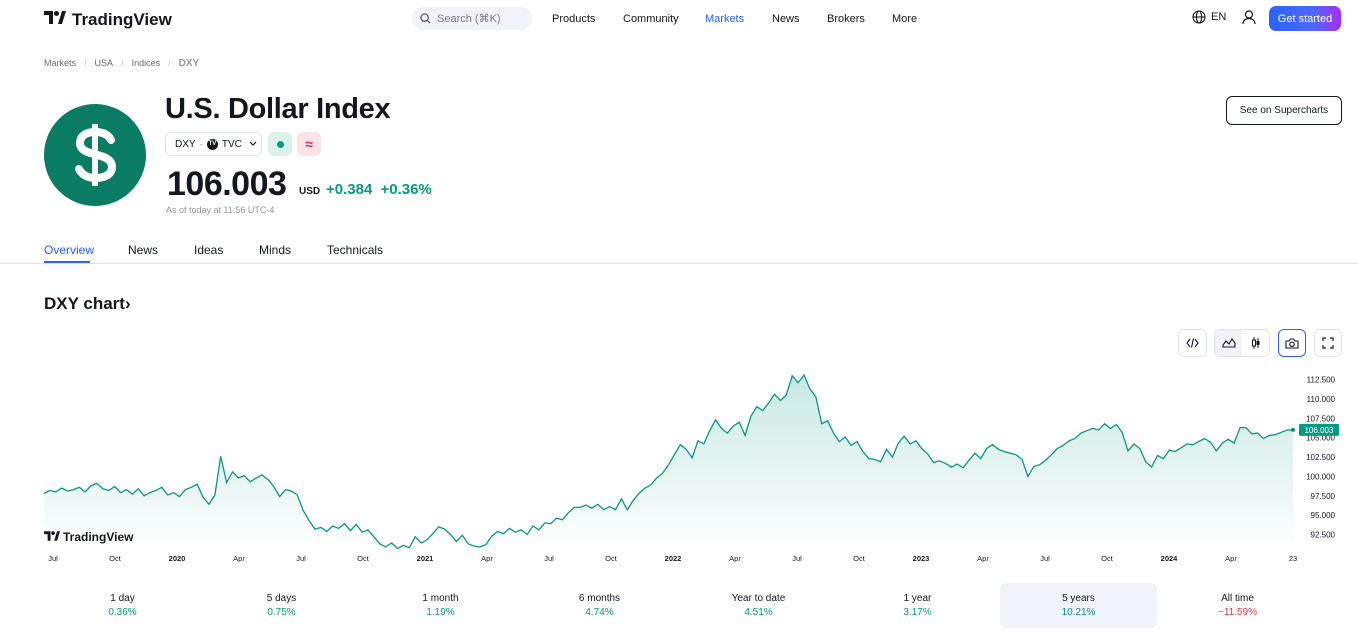 The image size is (1358, 644). What do you see at coordinates (281, 605) in the screenshot?
I see `period-5-days: 5 days 0.75%` at bounding box center [281, 605].